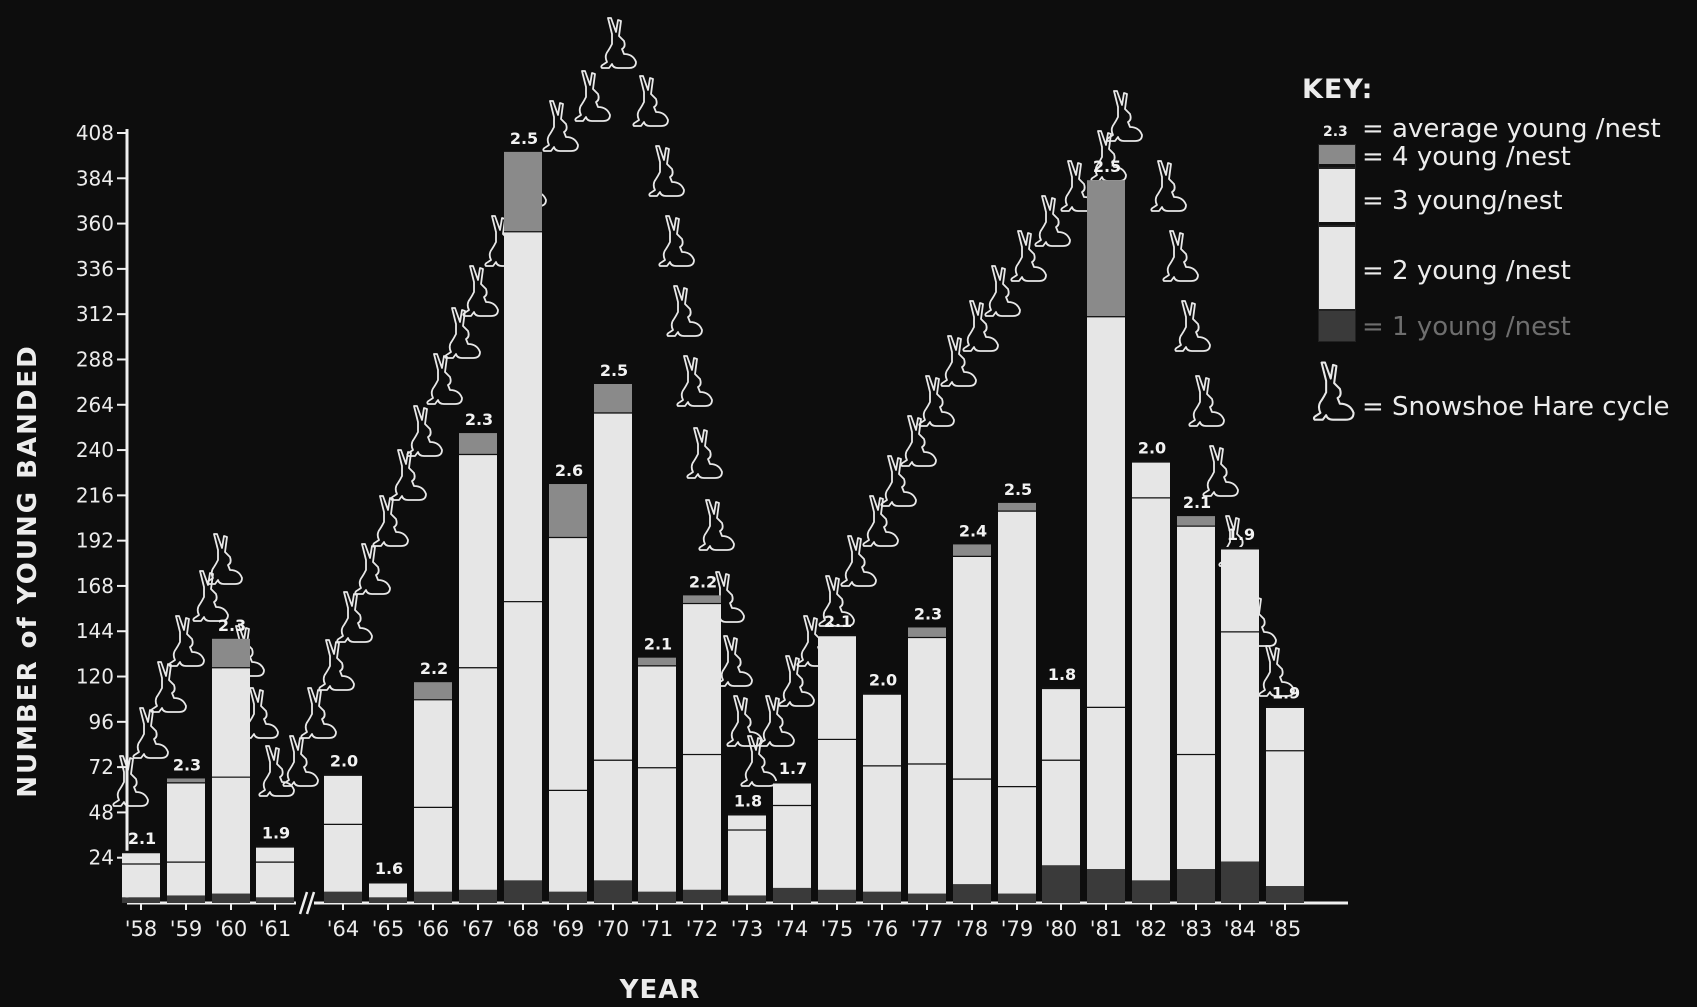  What do you see at coordinates (972, 929) in the screenshot?
I see `x-tick-label: '78` at bounding box center [972, 929].